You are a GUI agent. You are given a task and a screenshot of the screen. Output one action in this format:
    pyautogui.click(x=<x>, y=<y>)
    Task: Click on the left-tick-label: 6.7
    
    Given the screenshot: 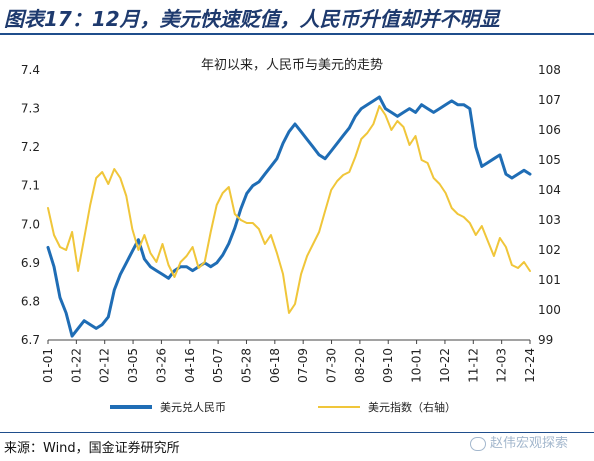 What is the action you would take?
    pyautogui.click(x=30, y=340)
    